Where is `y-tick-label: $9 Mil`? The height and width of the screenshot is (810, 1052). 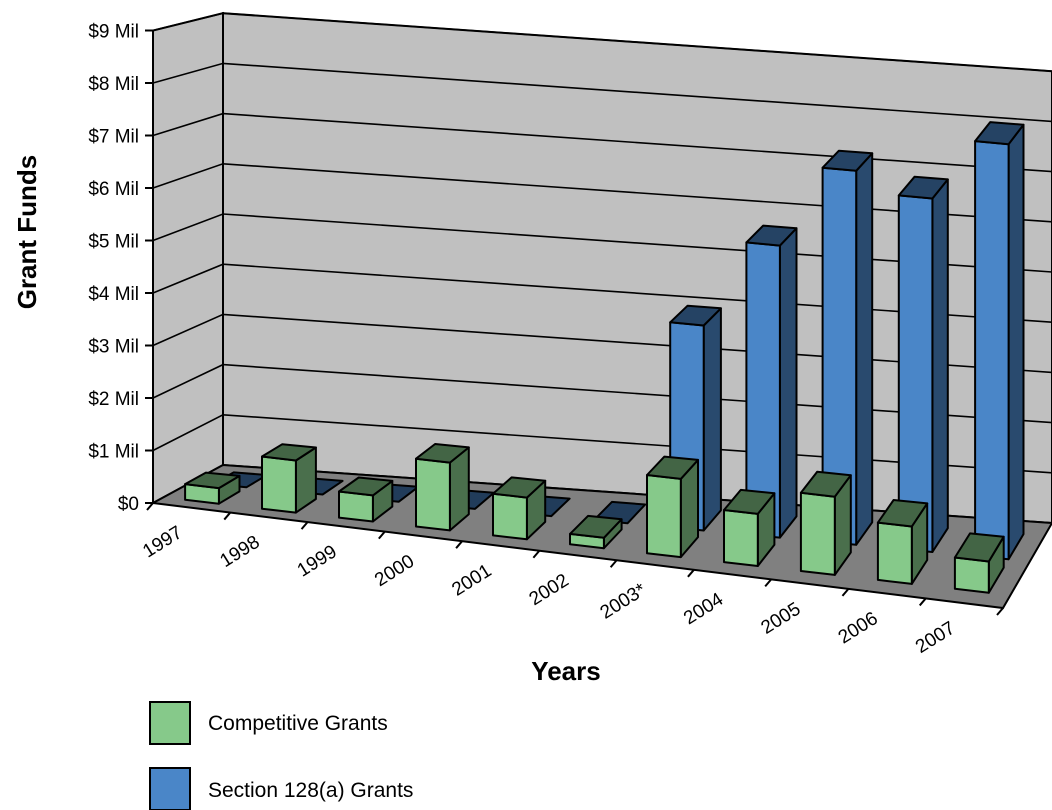 y-tick-label: $9 Mil is located at coordinates (113, 32).